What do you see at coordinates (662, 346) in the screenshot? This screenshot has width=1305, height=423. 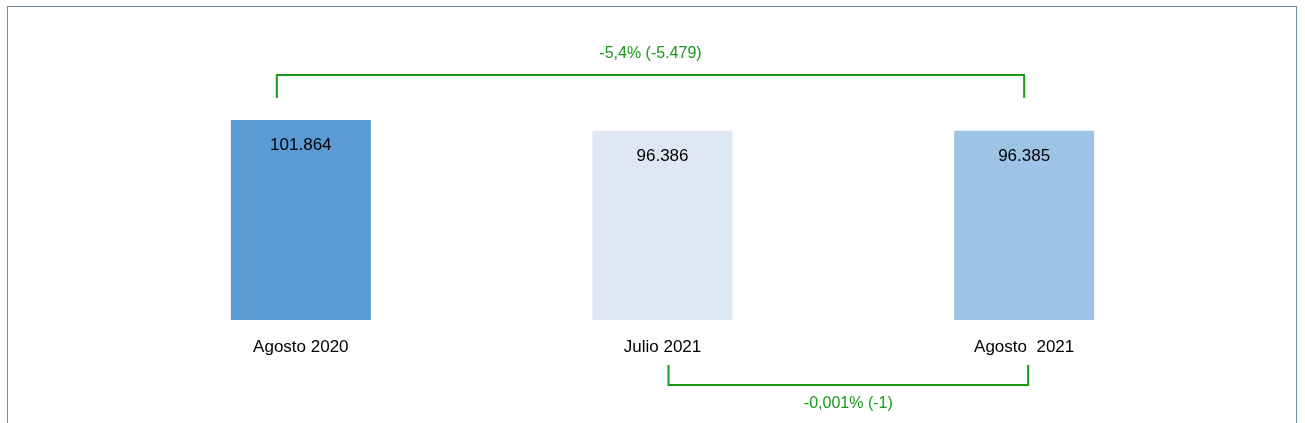 I see `x-tick-label: Julio 2021` at bounding box center [662, 346].